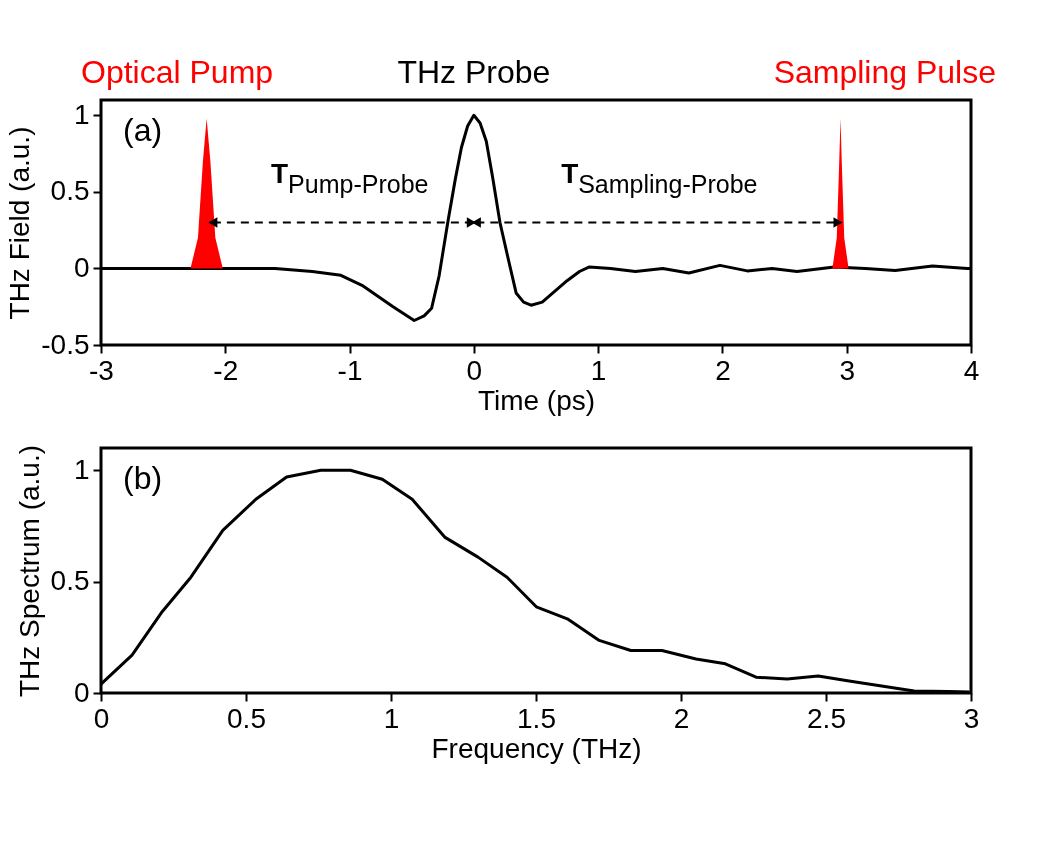  What do you see at coordinates (536, 748) in the screenshot?
I see `x-axis-title: Frequency (THz)` at bounding box center [536, 748].